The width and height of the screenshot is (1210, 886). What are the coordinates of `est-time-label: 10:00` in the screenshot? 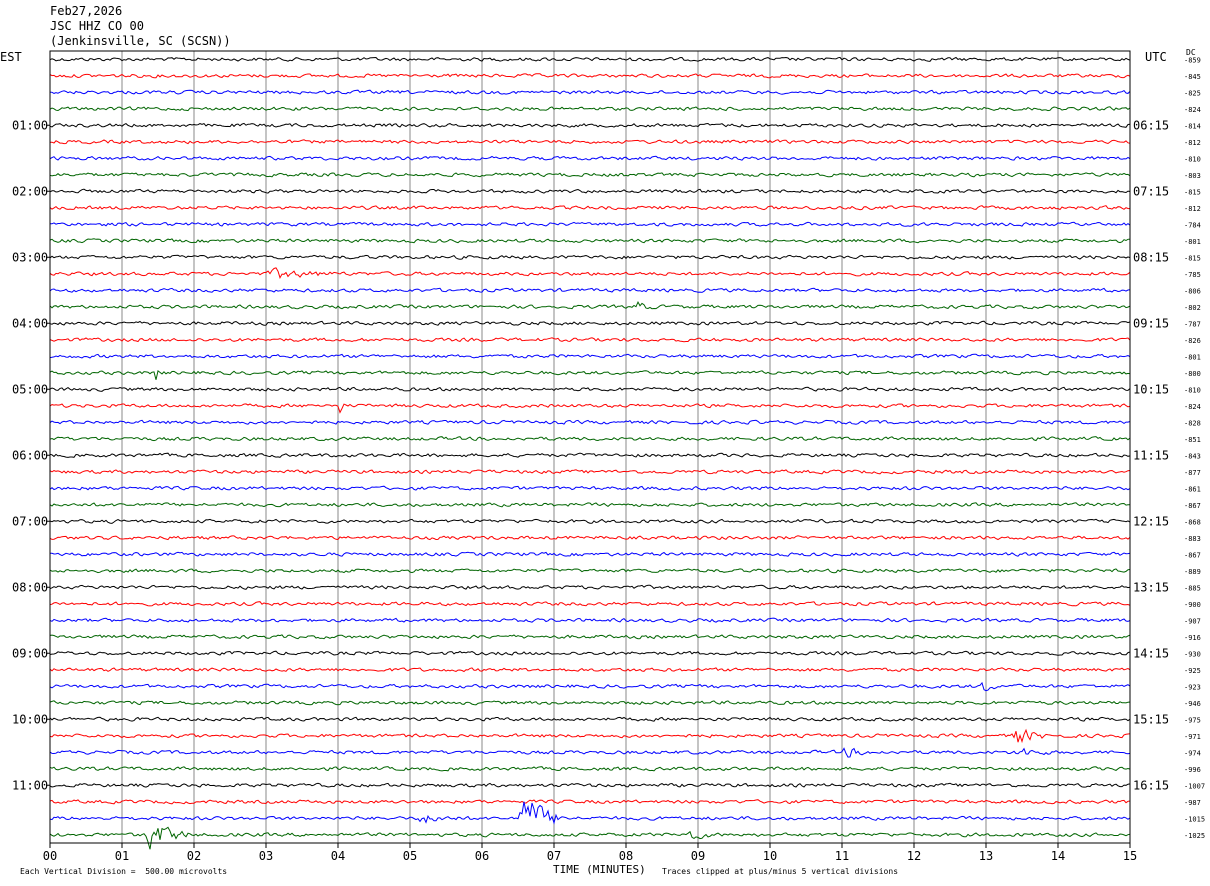 It's located at (30, 719).